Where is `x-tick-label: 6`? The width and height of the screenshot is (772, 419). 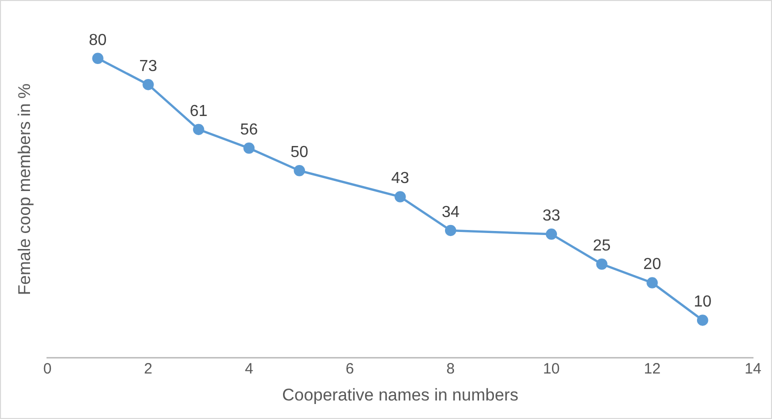
x-tick-label: 6 is located at coordinates (350, 369).